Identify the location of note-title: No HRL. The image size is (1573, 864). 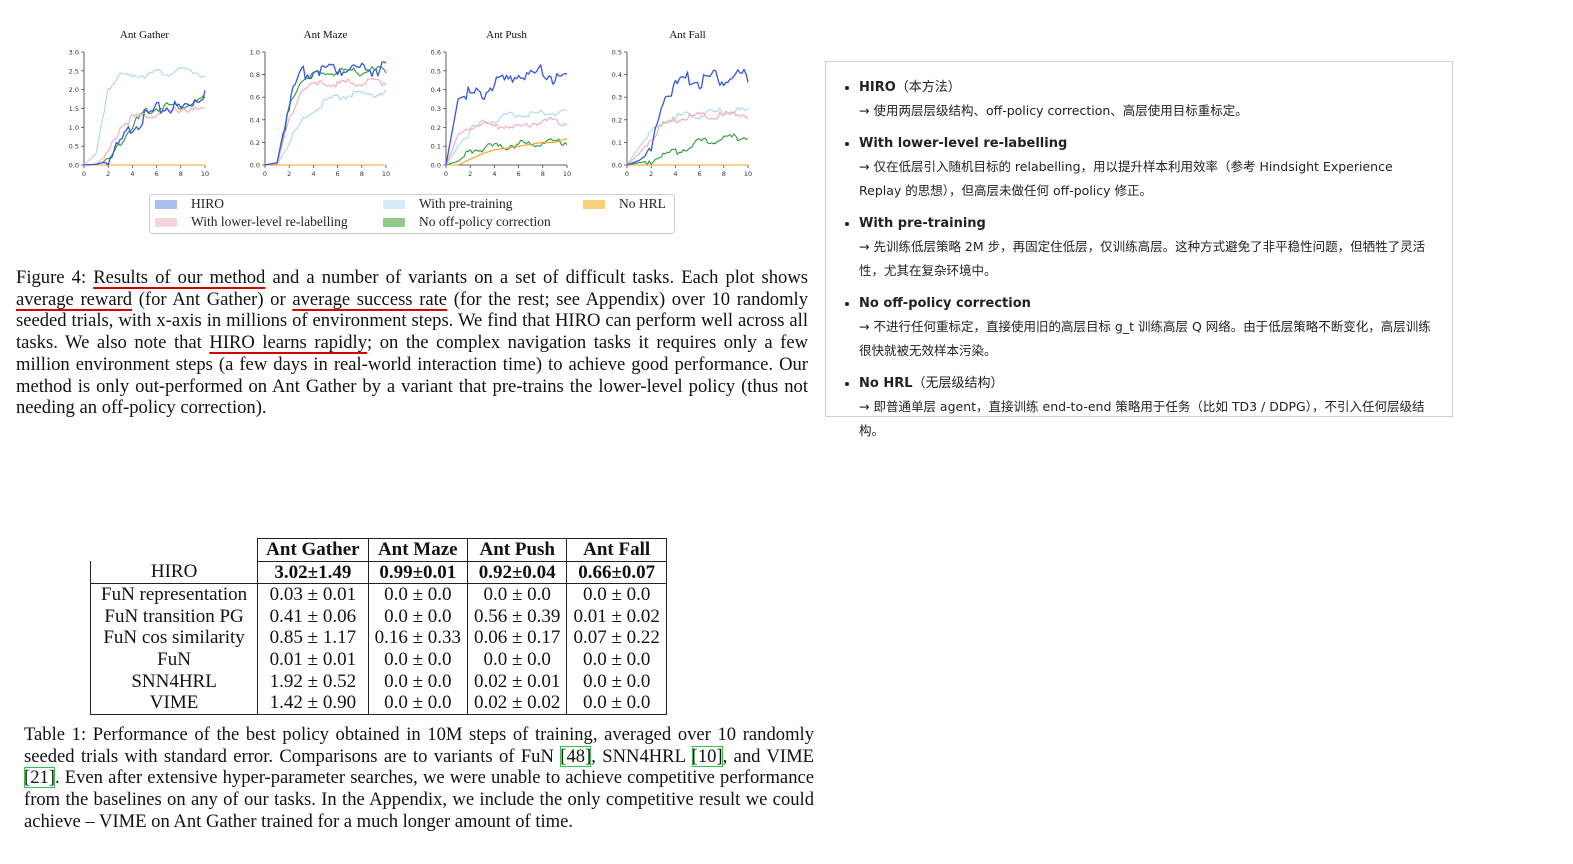
(886, 383).